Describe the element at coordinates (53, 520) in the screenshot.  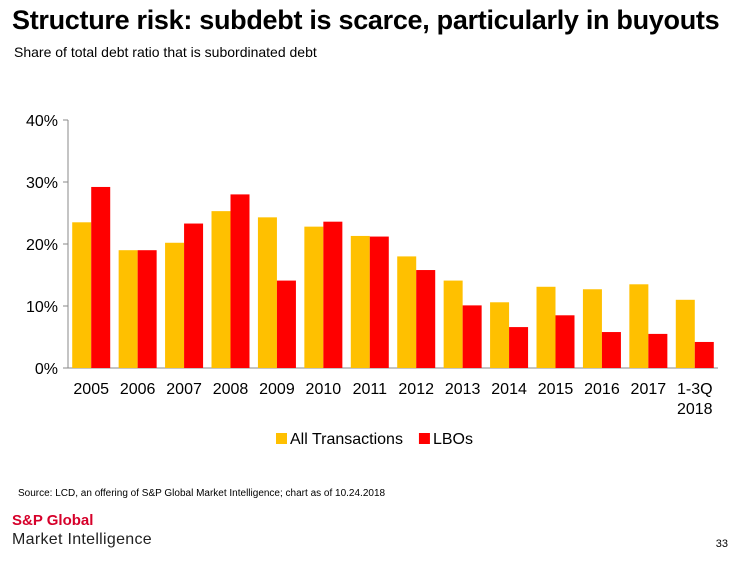
I see `logo-sp-global: S&P Global` at that location.